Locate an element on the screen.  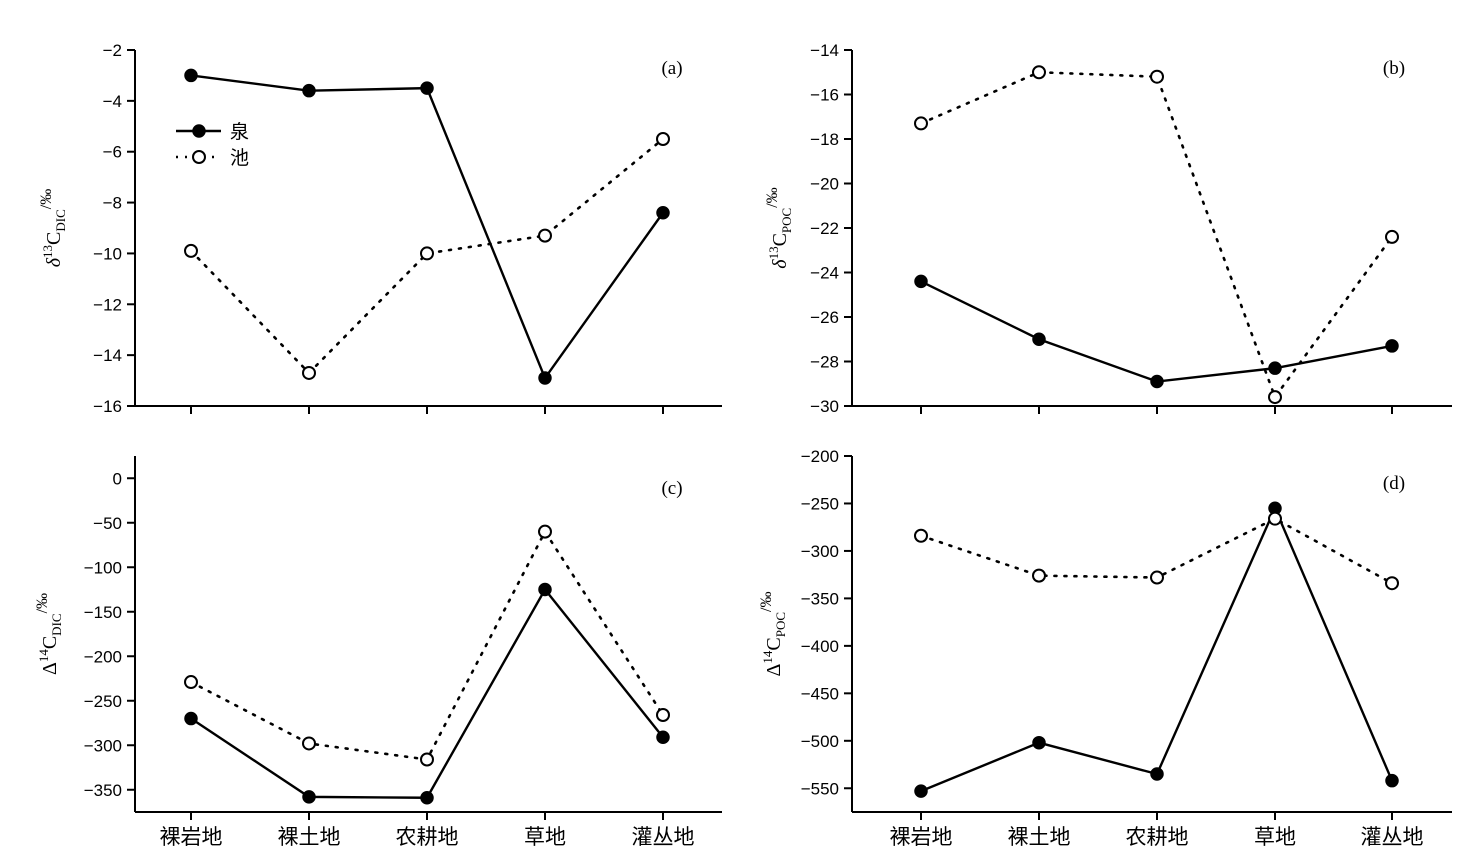
y-tick-label: −50 is located at coordinates (107, 523).